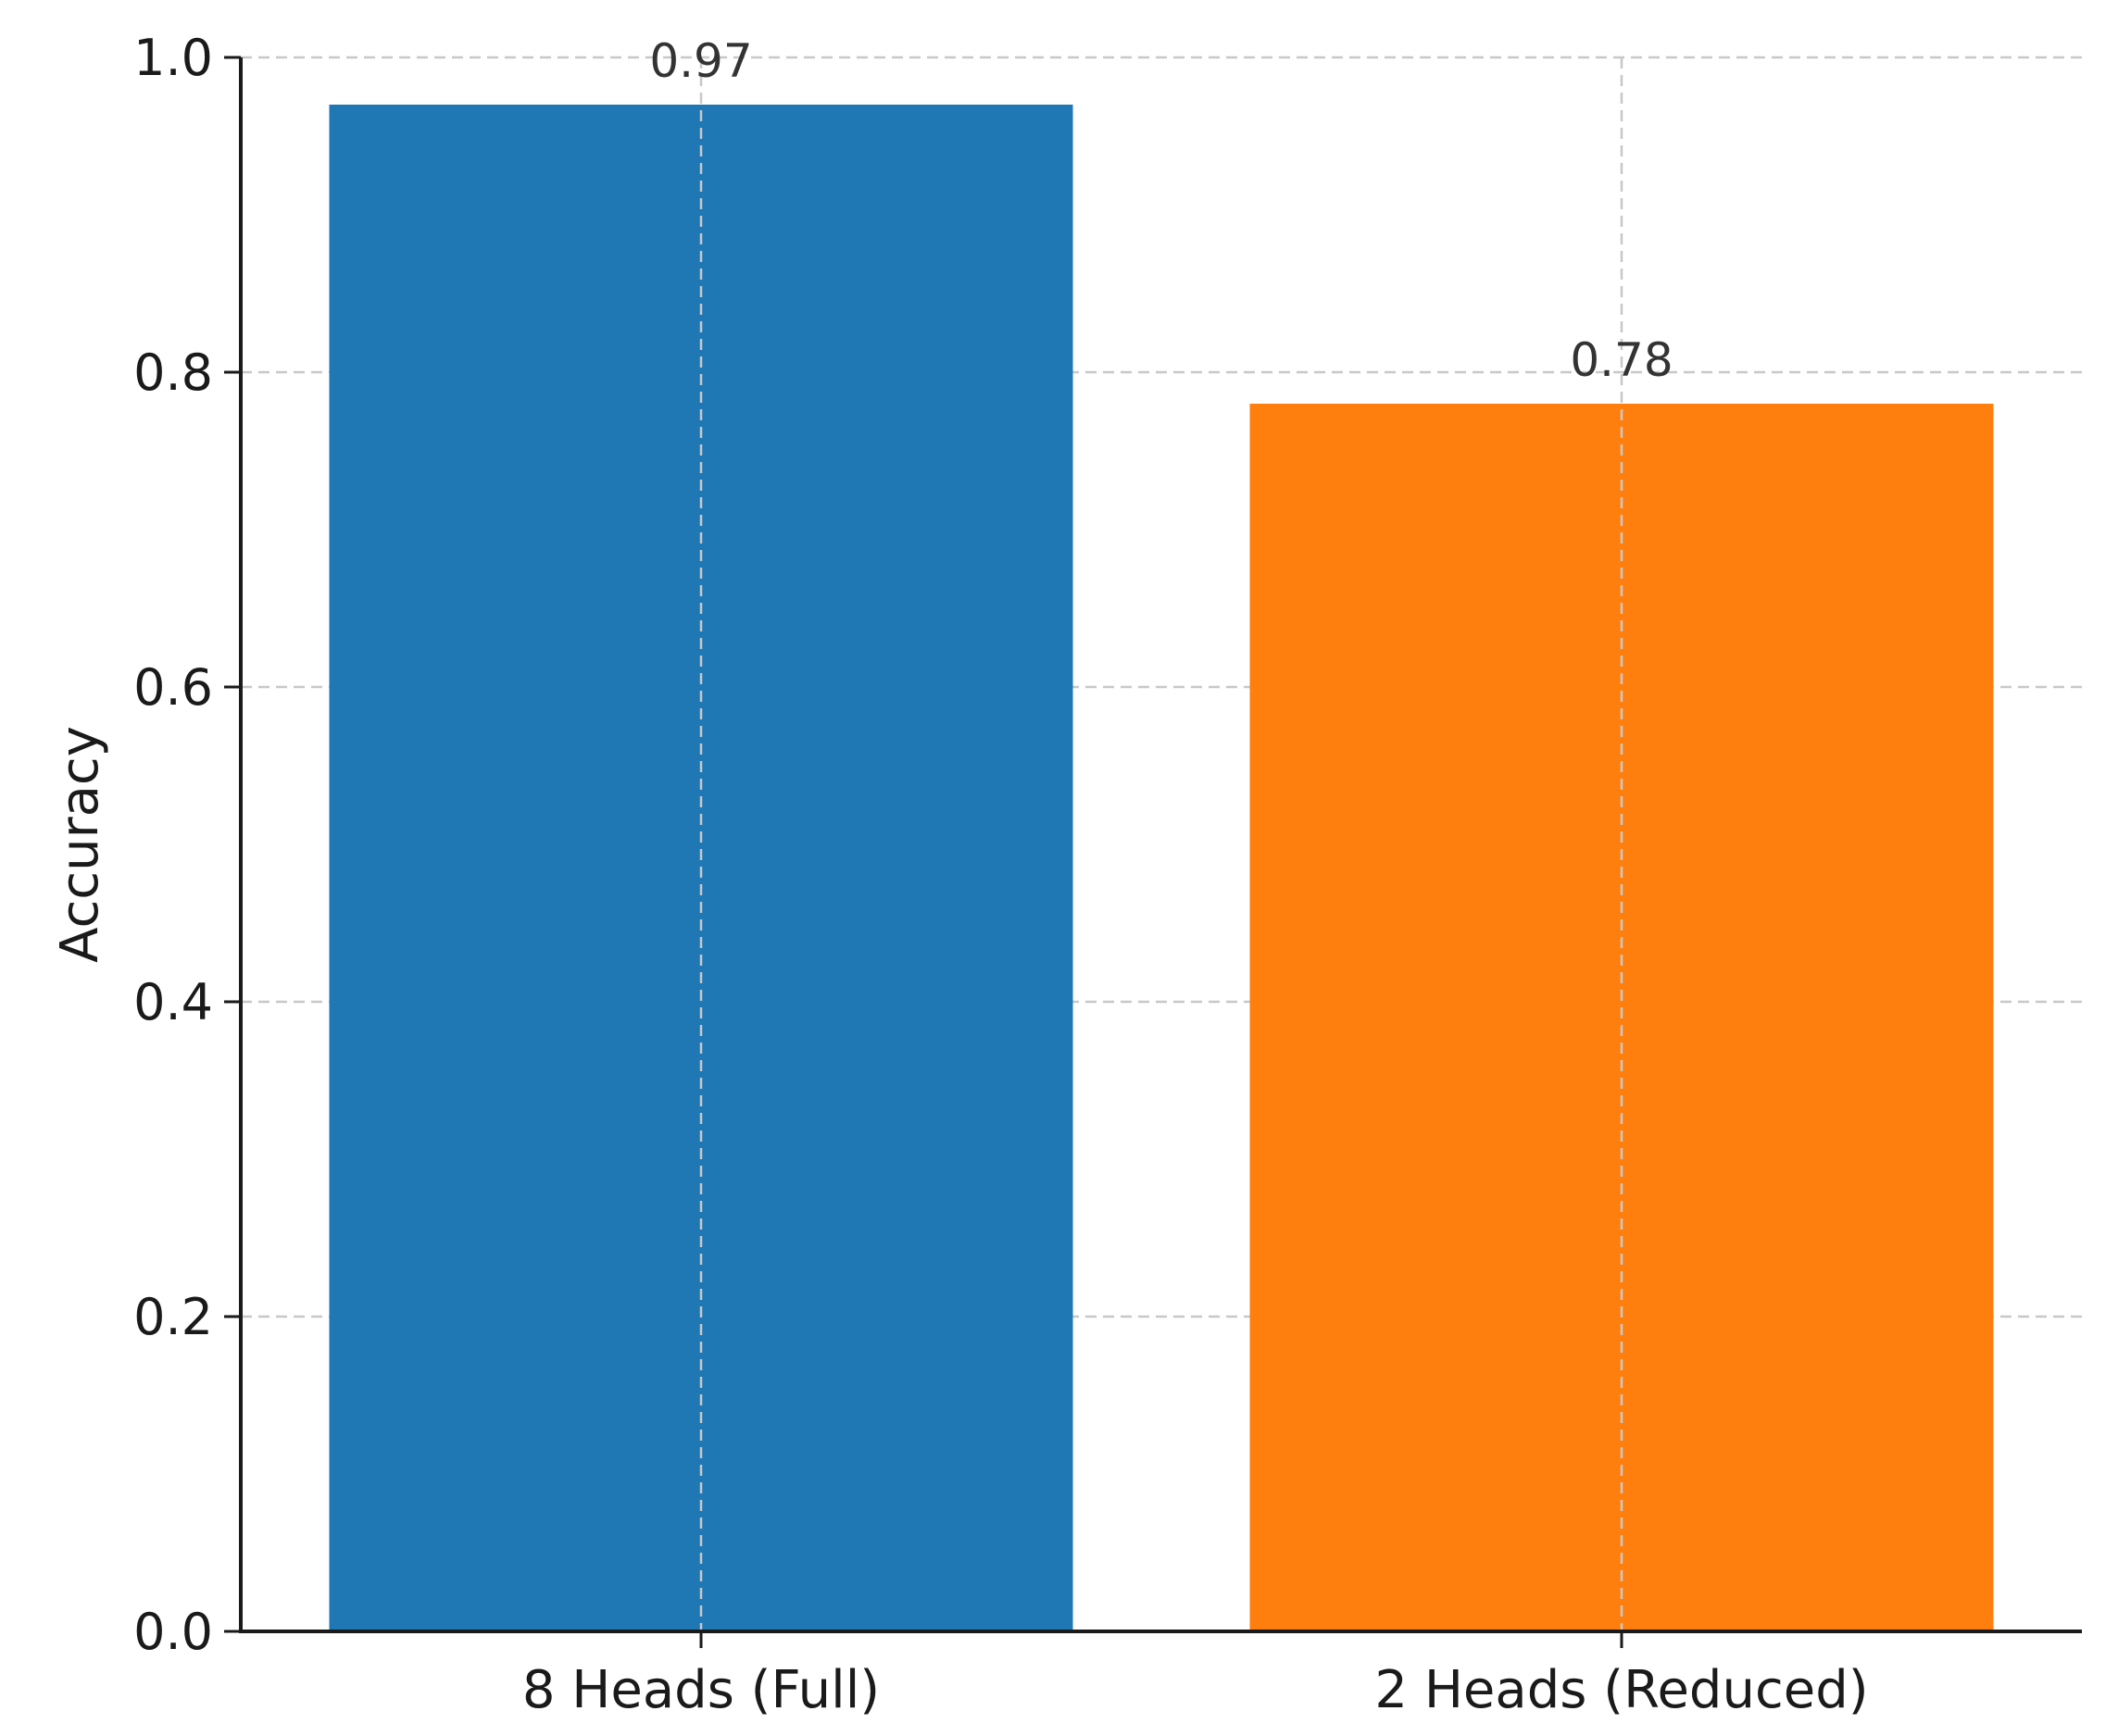 The width and height of the screenshot is (2118, 1736). Describe the element at coordinates (1621, 1690) in the screenshot. I see `x-tick-label: 2 Heads (Reduced)` at that location.